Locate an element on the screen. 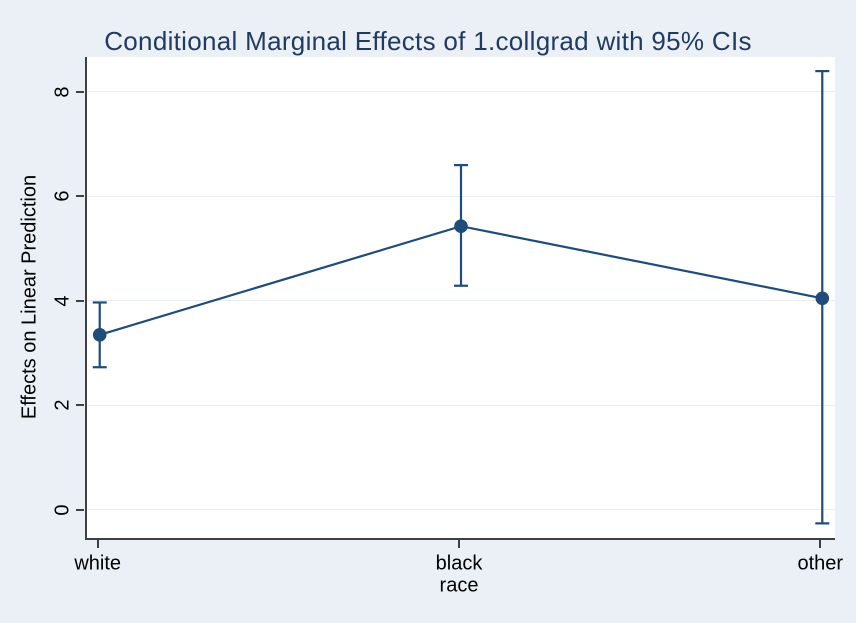 The image size is (856, 623). y-tick-label: 6 is located at coordinates (62, 196).